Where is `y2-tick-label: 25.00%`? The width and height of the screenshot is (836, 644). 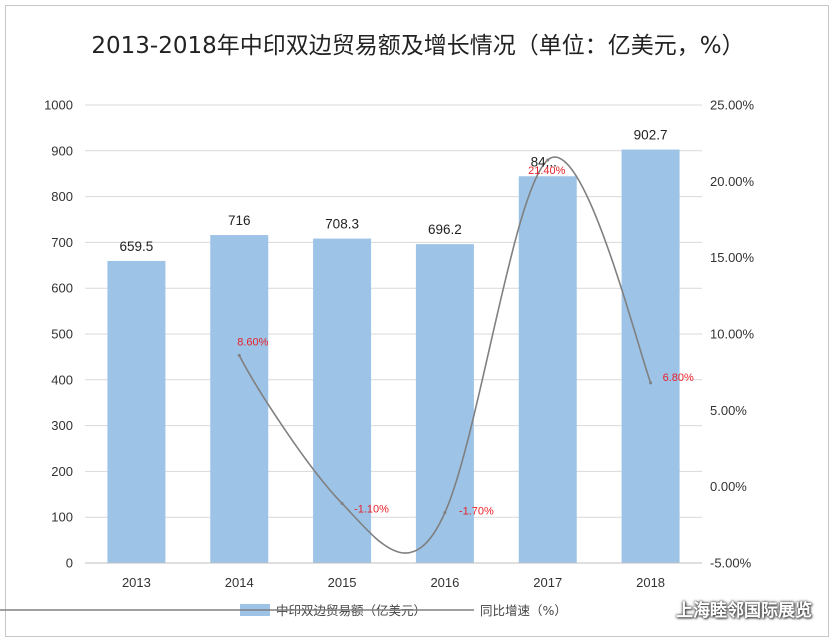 y2-tick-label: 25.00% is located at coordinates (732, 105).